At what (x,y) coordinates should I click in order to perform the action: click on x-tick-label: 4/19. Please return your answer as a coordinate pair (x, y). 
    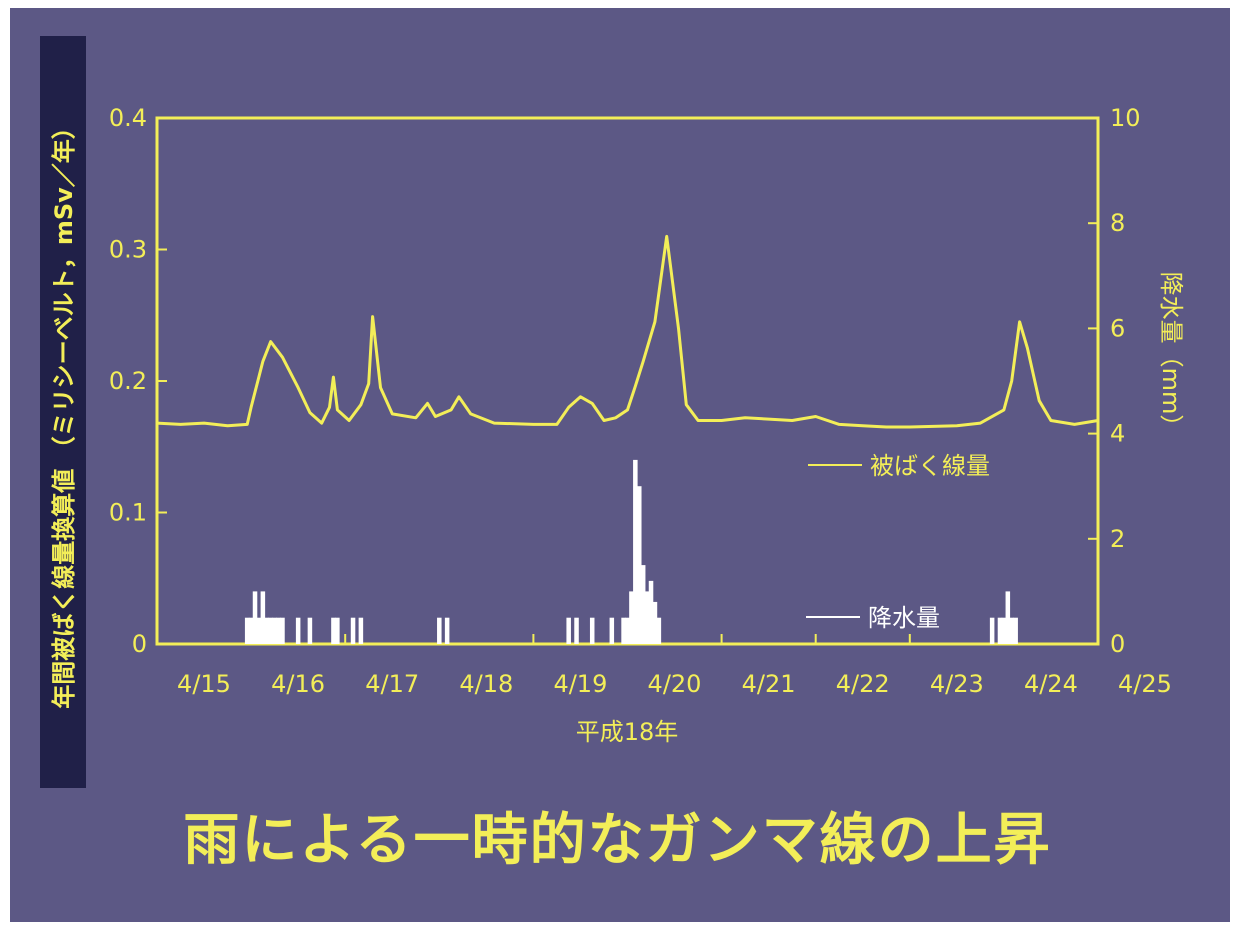
    Looking at the image, I should click on (580, 684).